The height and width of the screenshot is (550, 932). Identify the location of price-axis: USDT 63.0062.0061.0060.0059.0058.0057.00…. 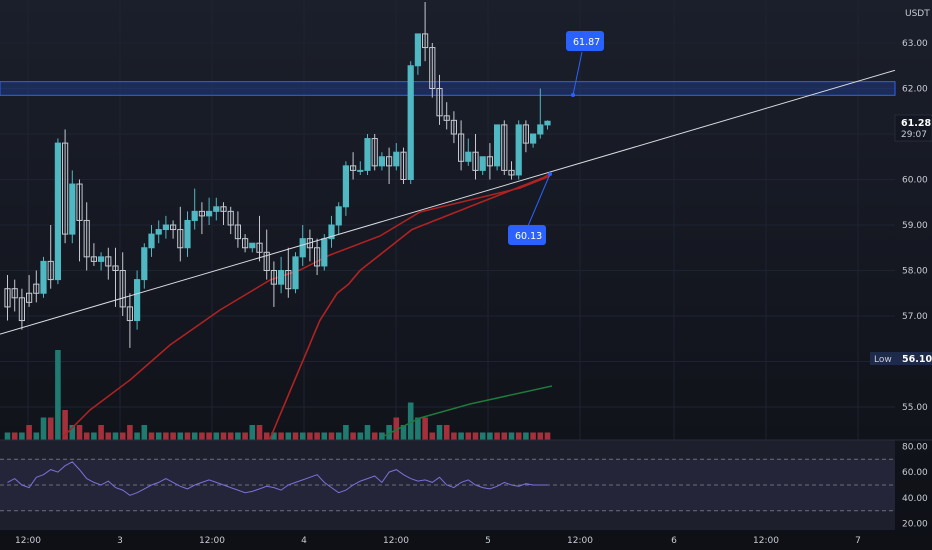
(916, 269).